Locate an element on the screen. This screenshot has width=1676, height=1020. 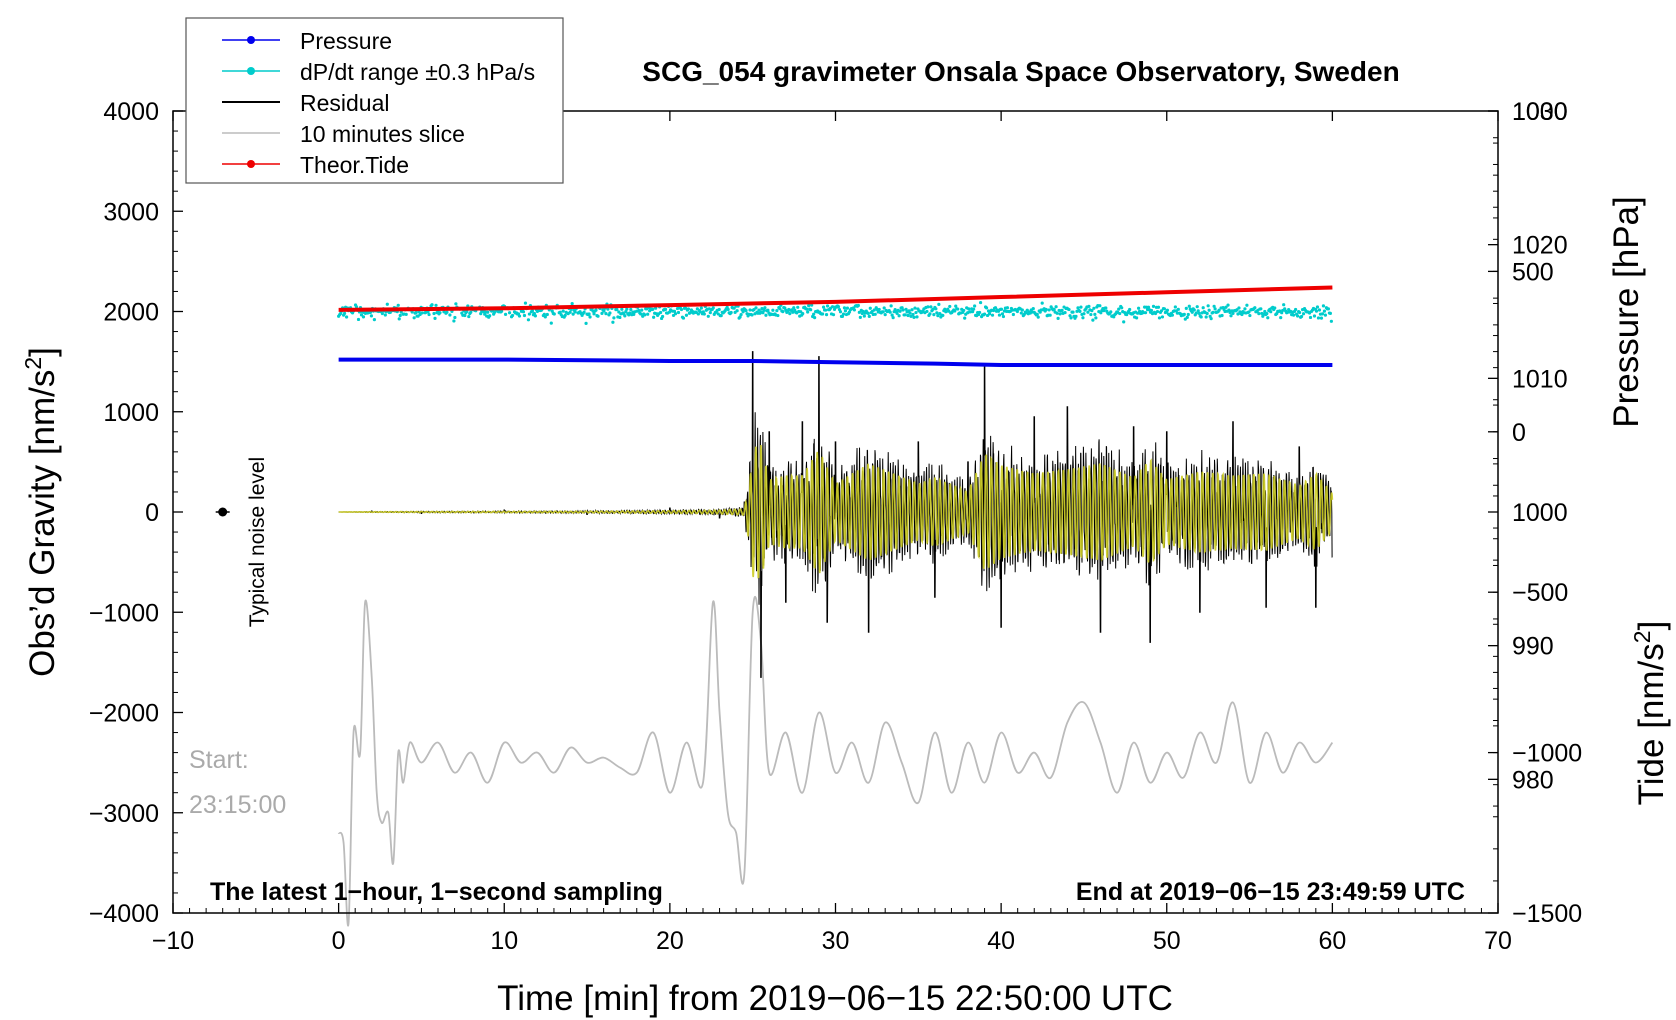
bottom-left-note: The latest 1−hour, 1−second sampling is located at coordinates (436, 892).